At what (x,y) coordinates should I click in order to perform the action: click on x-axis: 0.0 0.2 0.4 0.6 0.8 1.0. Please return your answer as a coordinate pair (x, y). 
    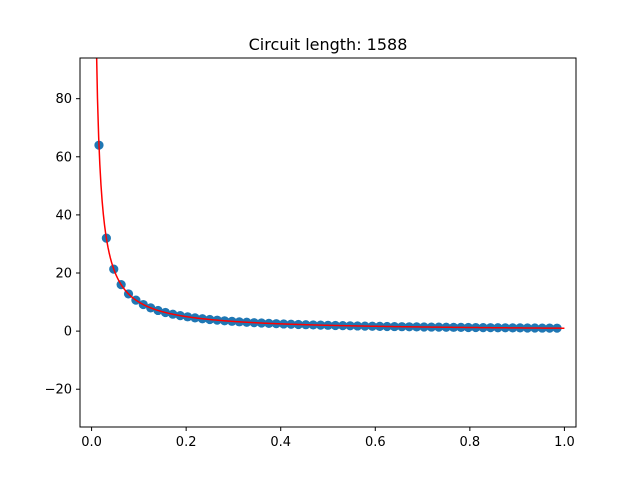
    Looking at the image, I should click on (328, 438).